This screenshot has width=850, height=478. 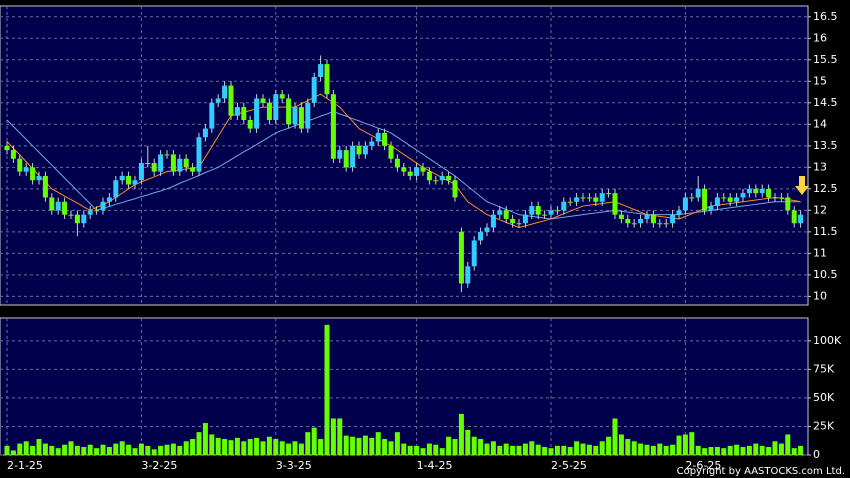 I want to click on y-tick-label: 100K, so click(x=827, y=340).